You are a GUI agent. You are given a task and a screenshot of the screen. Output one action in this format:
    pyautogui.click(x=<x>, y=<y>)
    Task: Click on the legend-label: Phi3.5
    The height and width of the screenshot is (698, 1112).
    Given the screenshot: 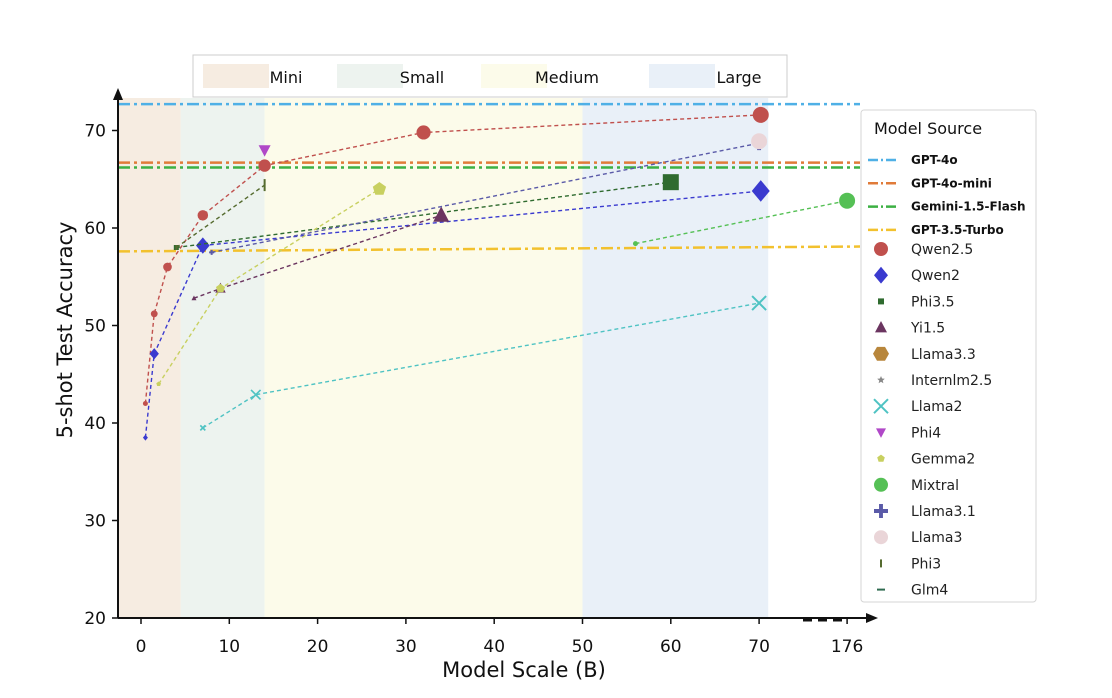 What is the action you would take?
    pyautogui.click(x=932, y=302)
    